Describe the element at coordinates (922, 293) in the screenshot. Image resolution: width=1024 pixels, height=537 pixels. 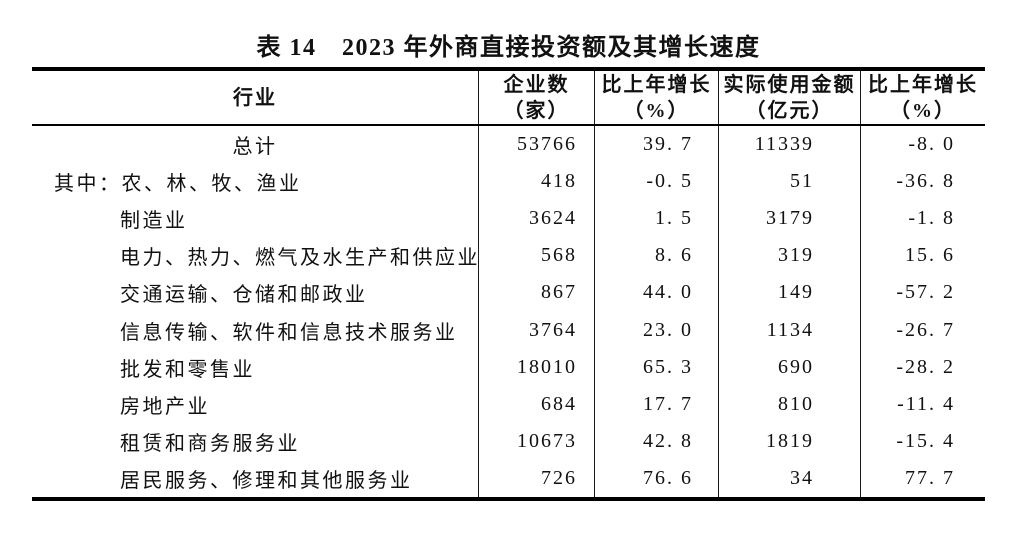
I see `amount-growth-cell: -57. 2` at that location.